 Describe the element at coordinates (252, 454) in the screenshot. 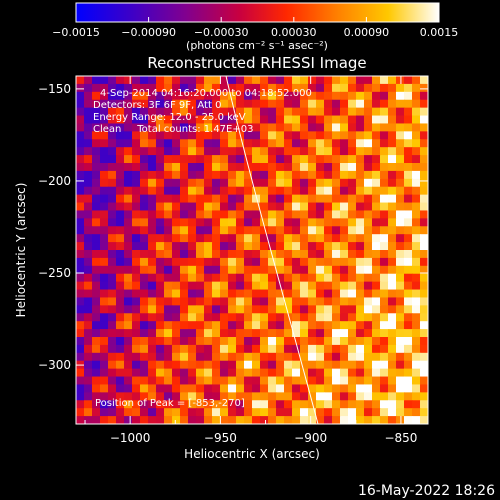

I see `x-axis-label: Heliocentric X (arcsec)` at that location.